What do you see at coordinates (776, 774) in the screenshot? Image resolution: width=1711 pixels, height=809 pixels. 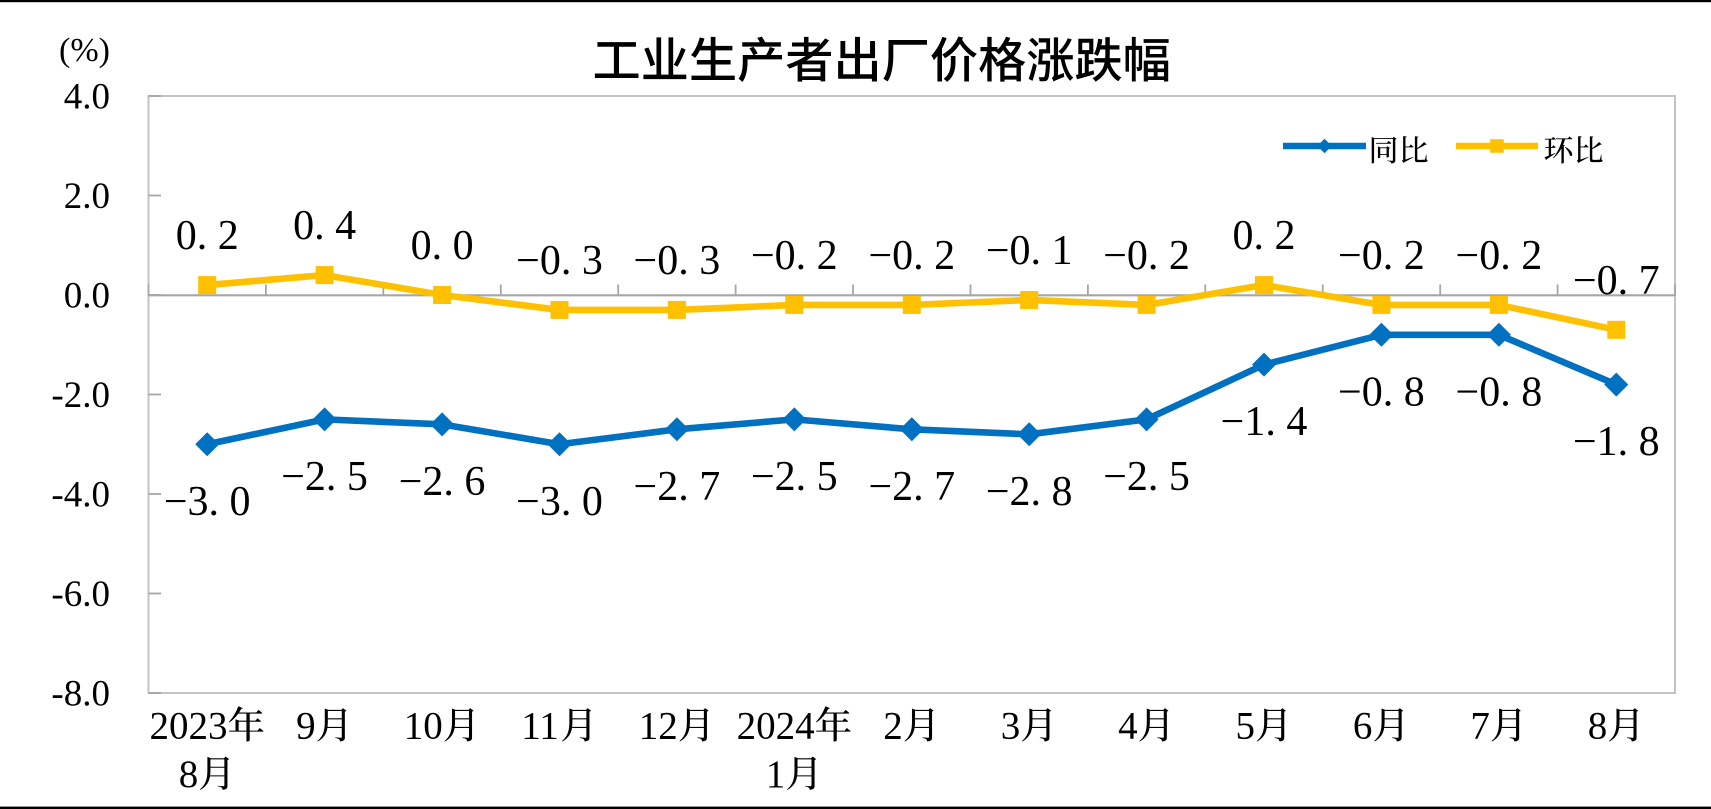 I see `svg-text: 1` at bounding box center [776, 774].